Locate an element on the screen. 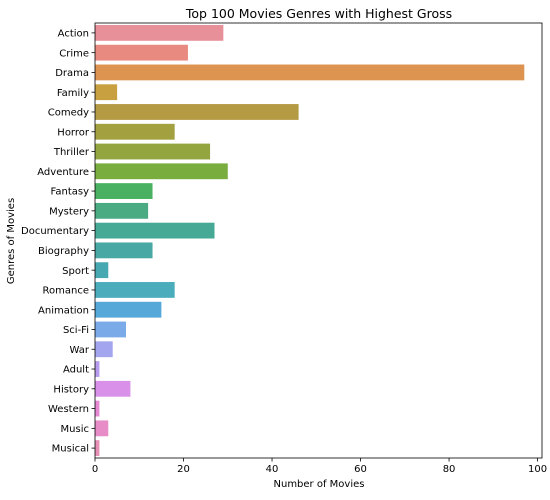  bar-comedy is located at coordinates (197, 112).